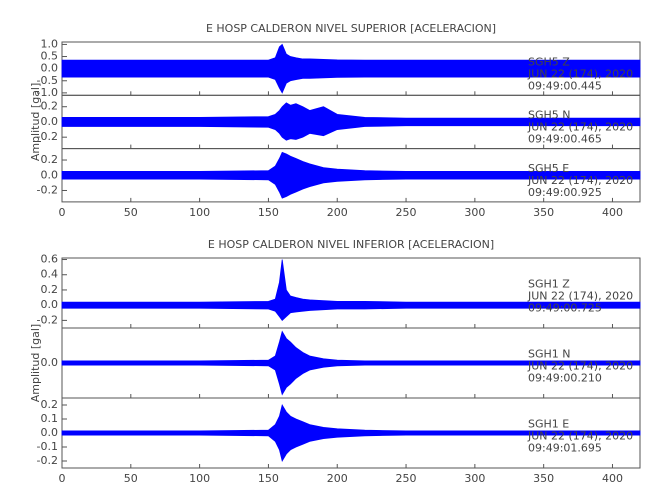 Image resolution: width=650 pixels, height=500 pixels. What do you see at coordinates (47, 92) in the screenshot?
I see `y-tick-label: -1.0` at bounding box center [47, 92].